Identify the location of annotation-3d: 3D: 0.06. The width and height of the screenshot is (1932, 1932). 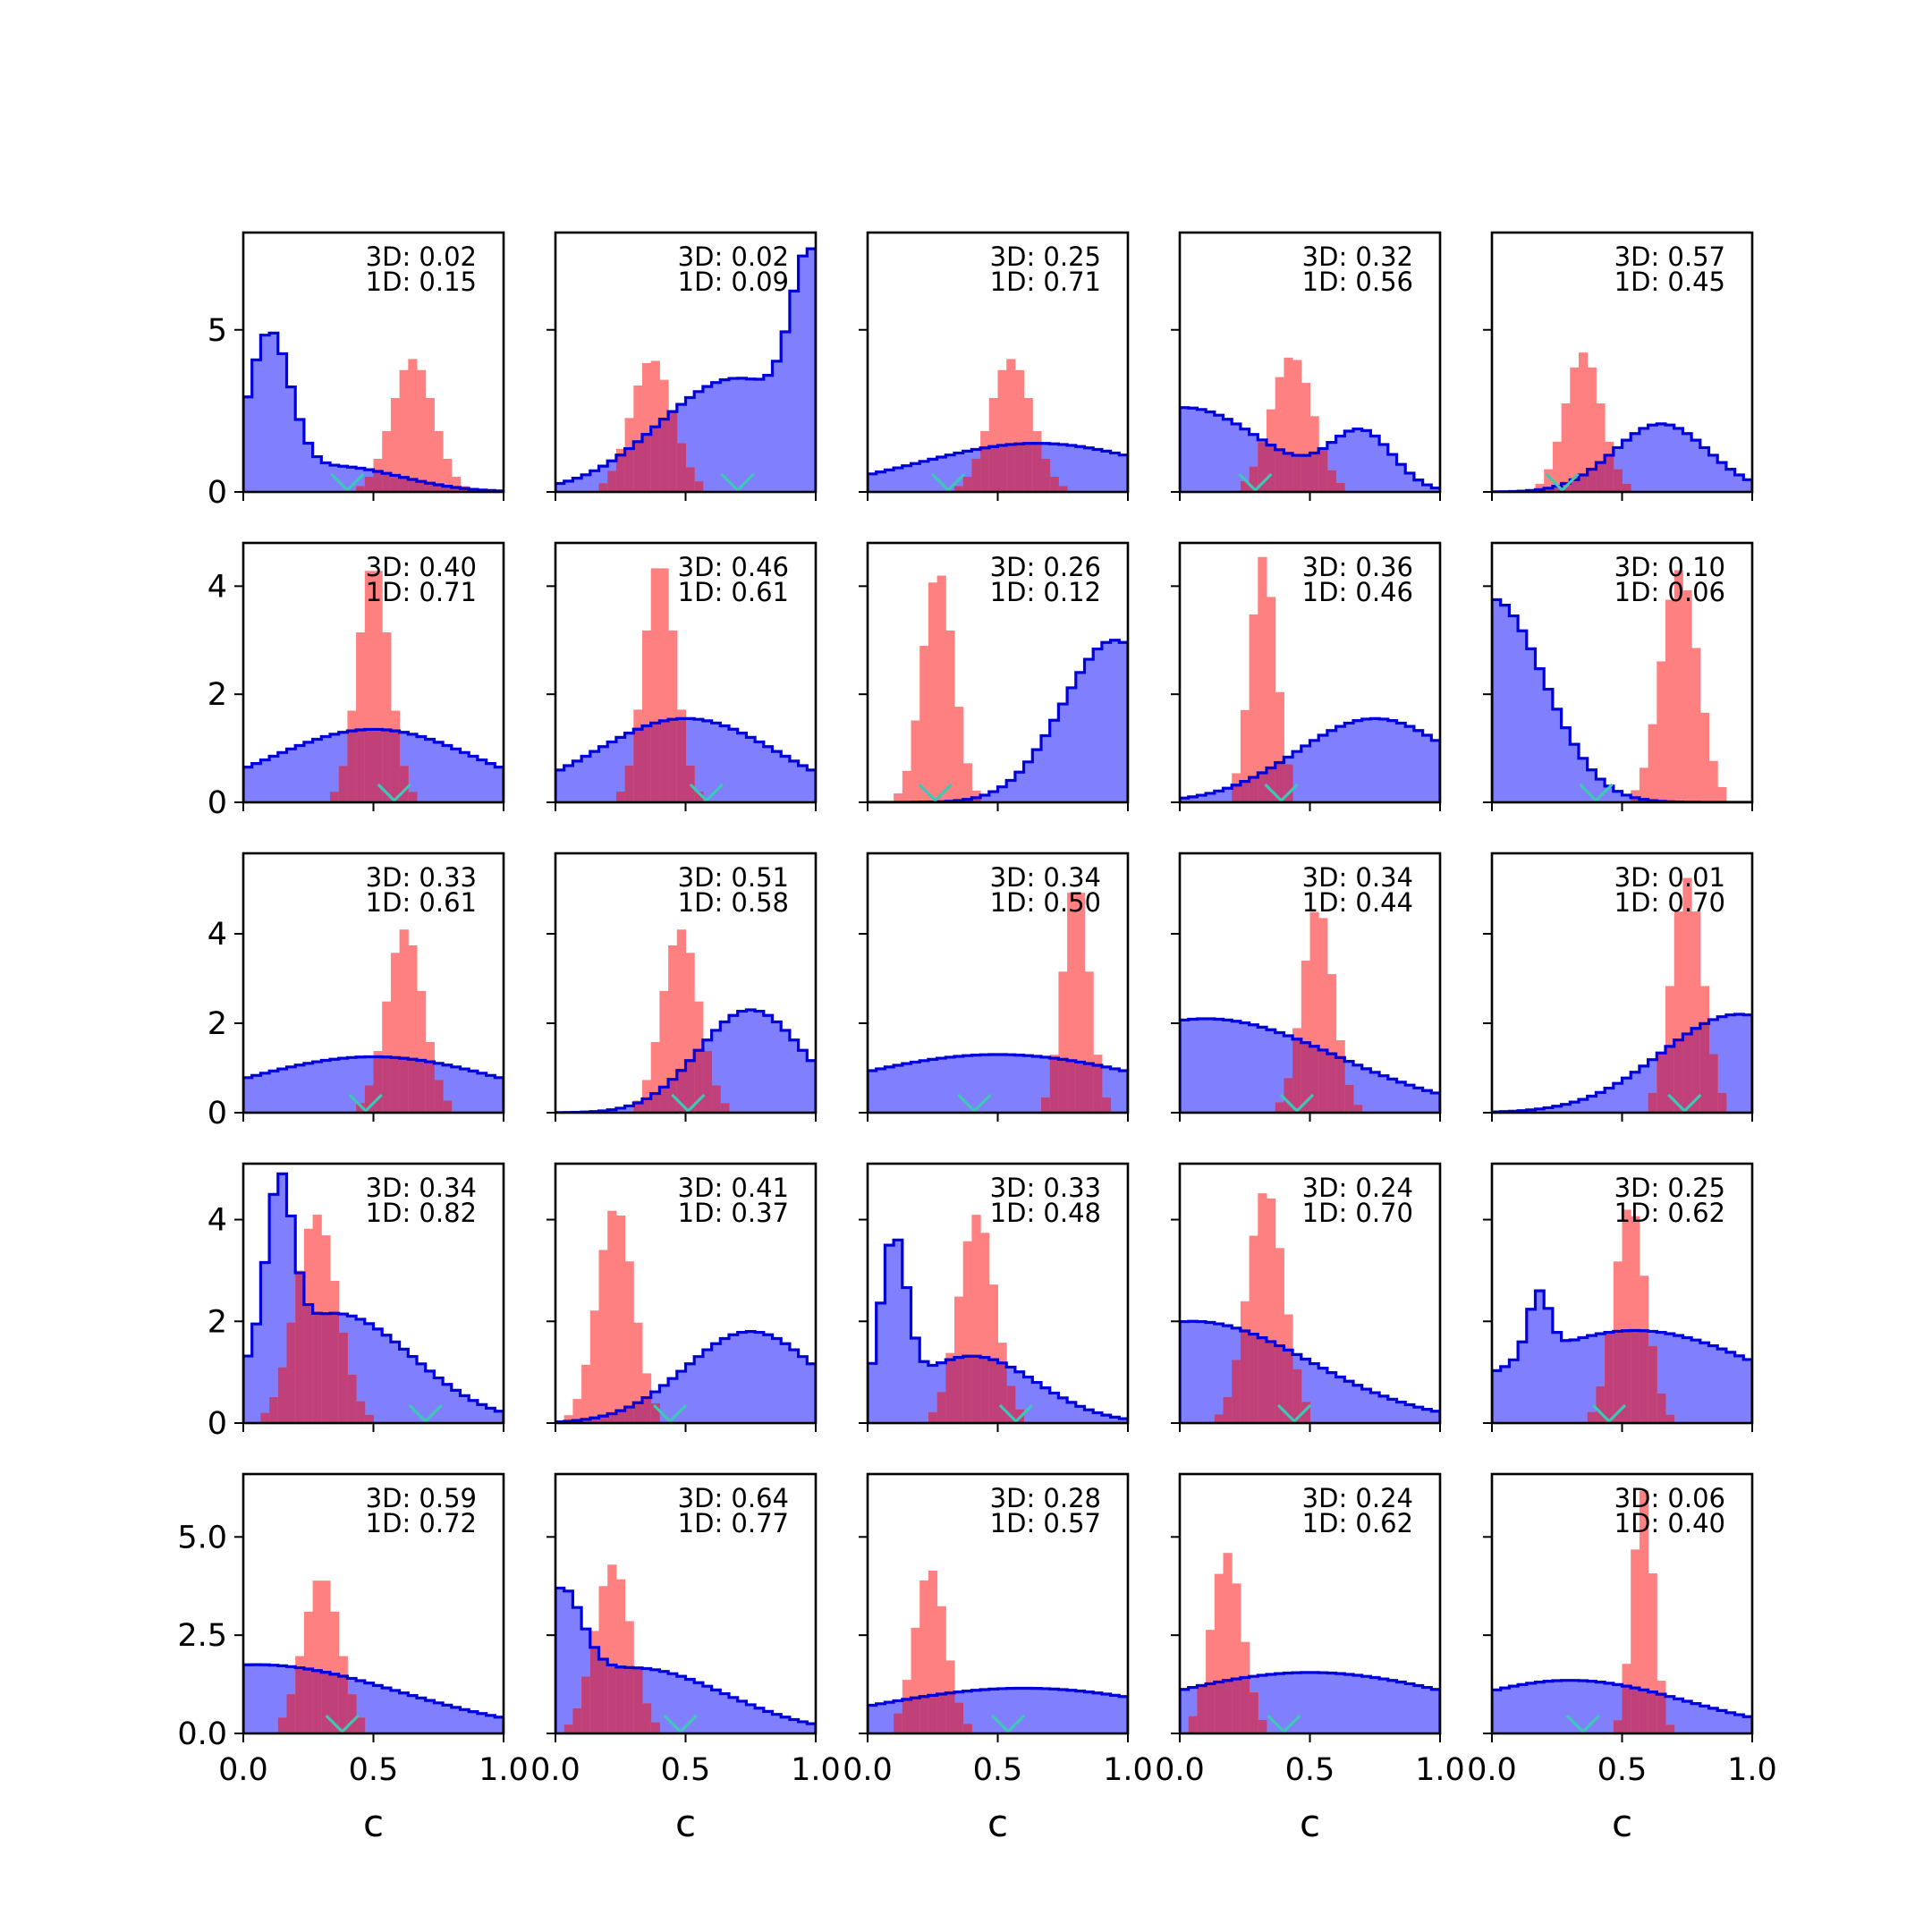
(1669, 1498).